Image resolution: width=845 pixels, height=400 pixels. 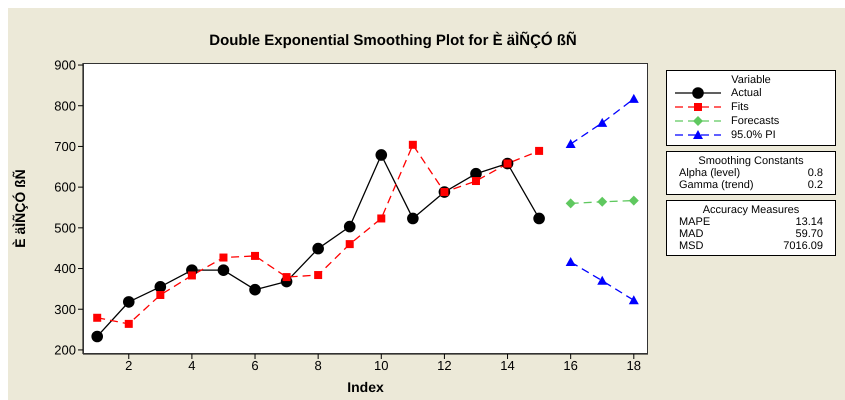 What do you see at coordinates (318, 366) in the screenshot?
I see `x-tick-label: 8` at bounding box center [318, 366].